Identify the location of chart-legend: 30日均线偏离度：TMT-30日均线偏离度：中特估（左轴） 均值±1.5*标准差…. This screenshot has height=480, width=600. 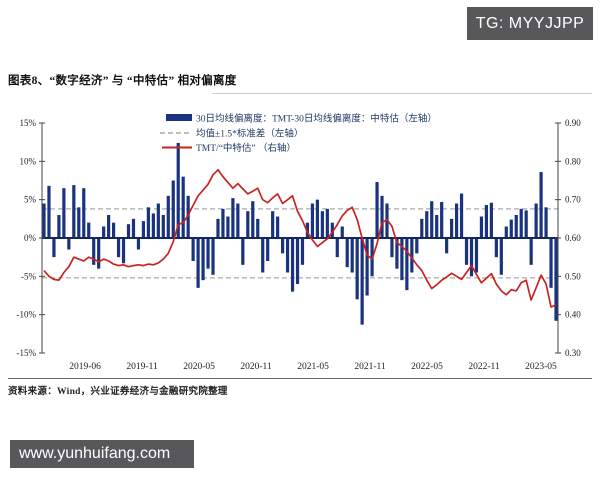
(298, 133).